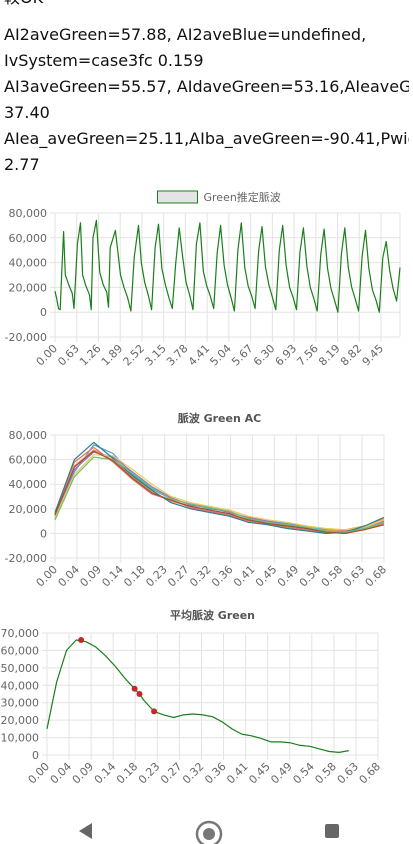 The height and width of the screenshot is (844, 413). I want to click on y-tick-label: 30,000, so click(20, 703).